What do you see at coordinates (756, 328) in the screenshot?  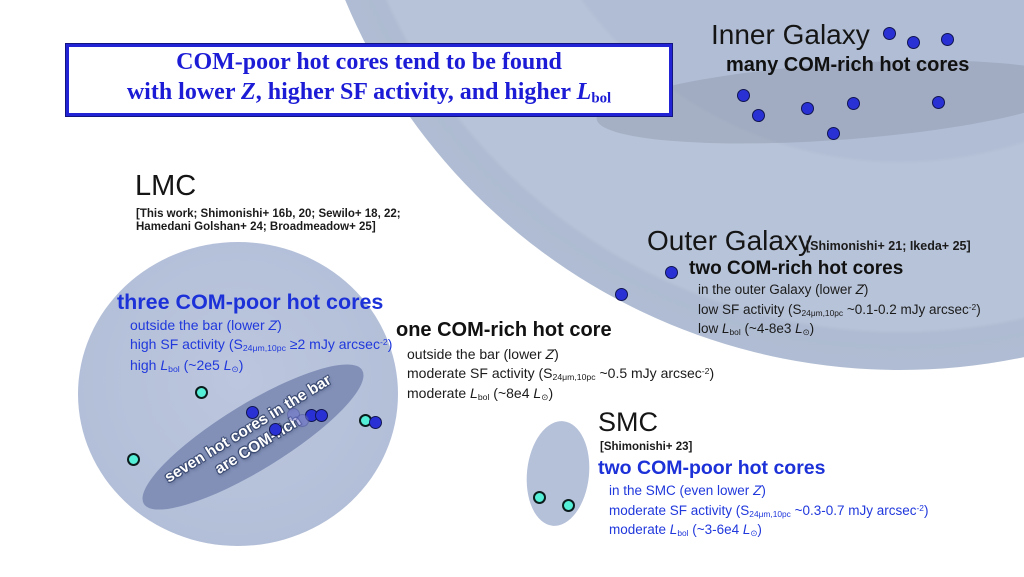 I see `detail-line: low Lbol (~4-8e3 L⊙)` at bounding box center [756, 328].